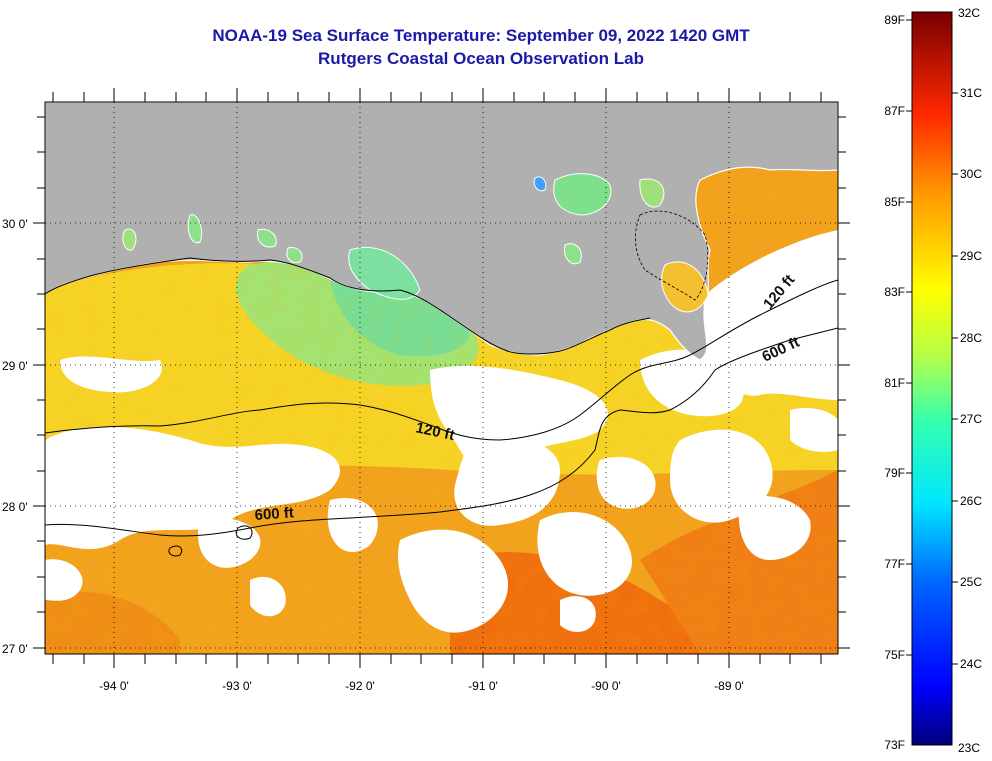 This screenshot has width=992, height=761. I want to click on inland-water, so click(415, 243).